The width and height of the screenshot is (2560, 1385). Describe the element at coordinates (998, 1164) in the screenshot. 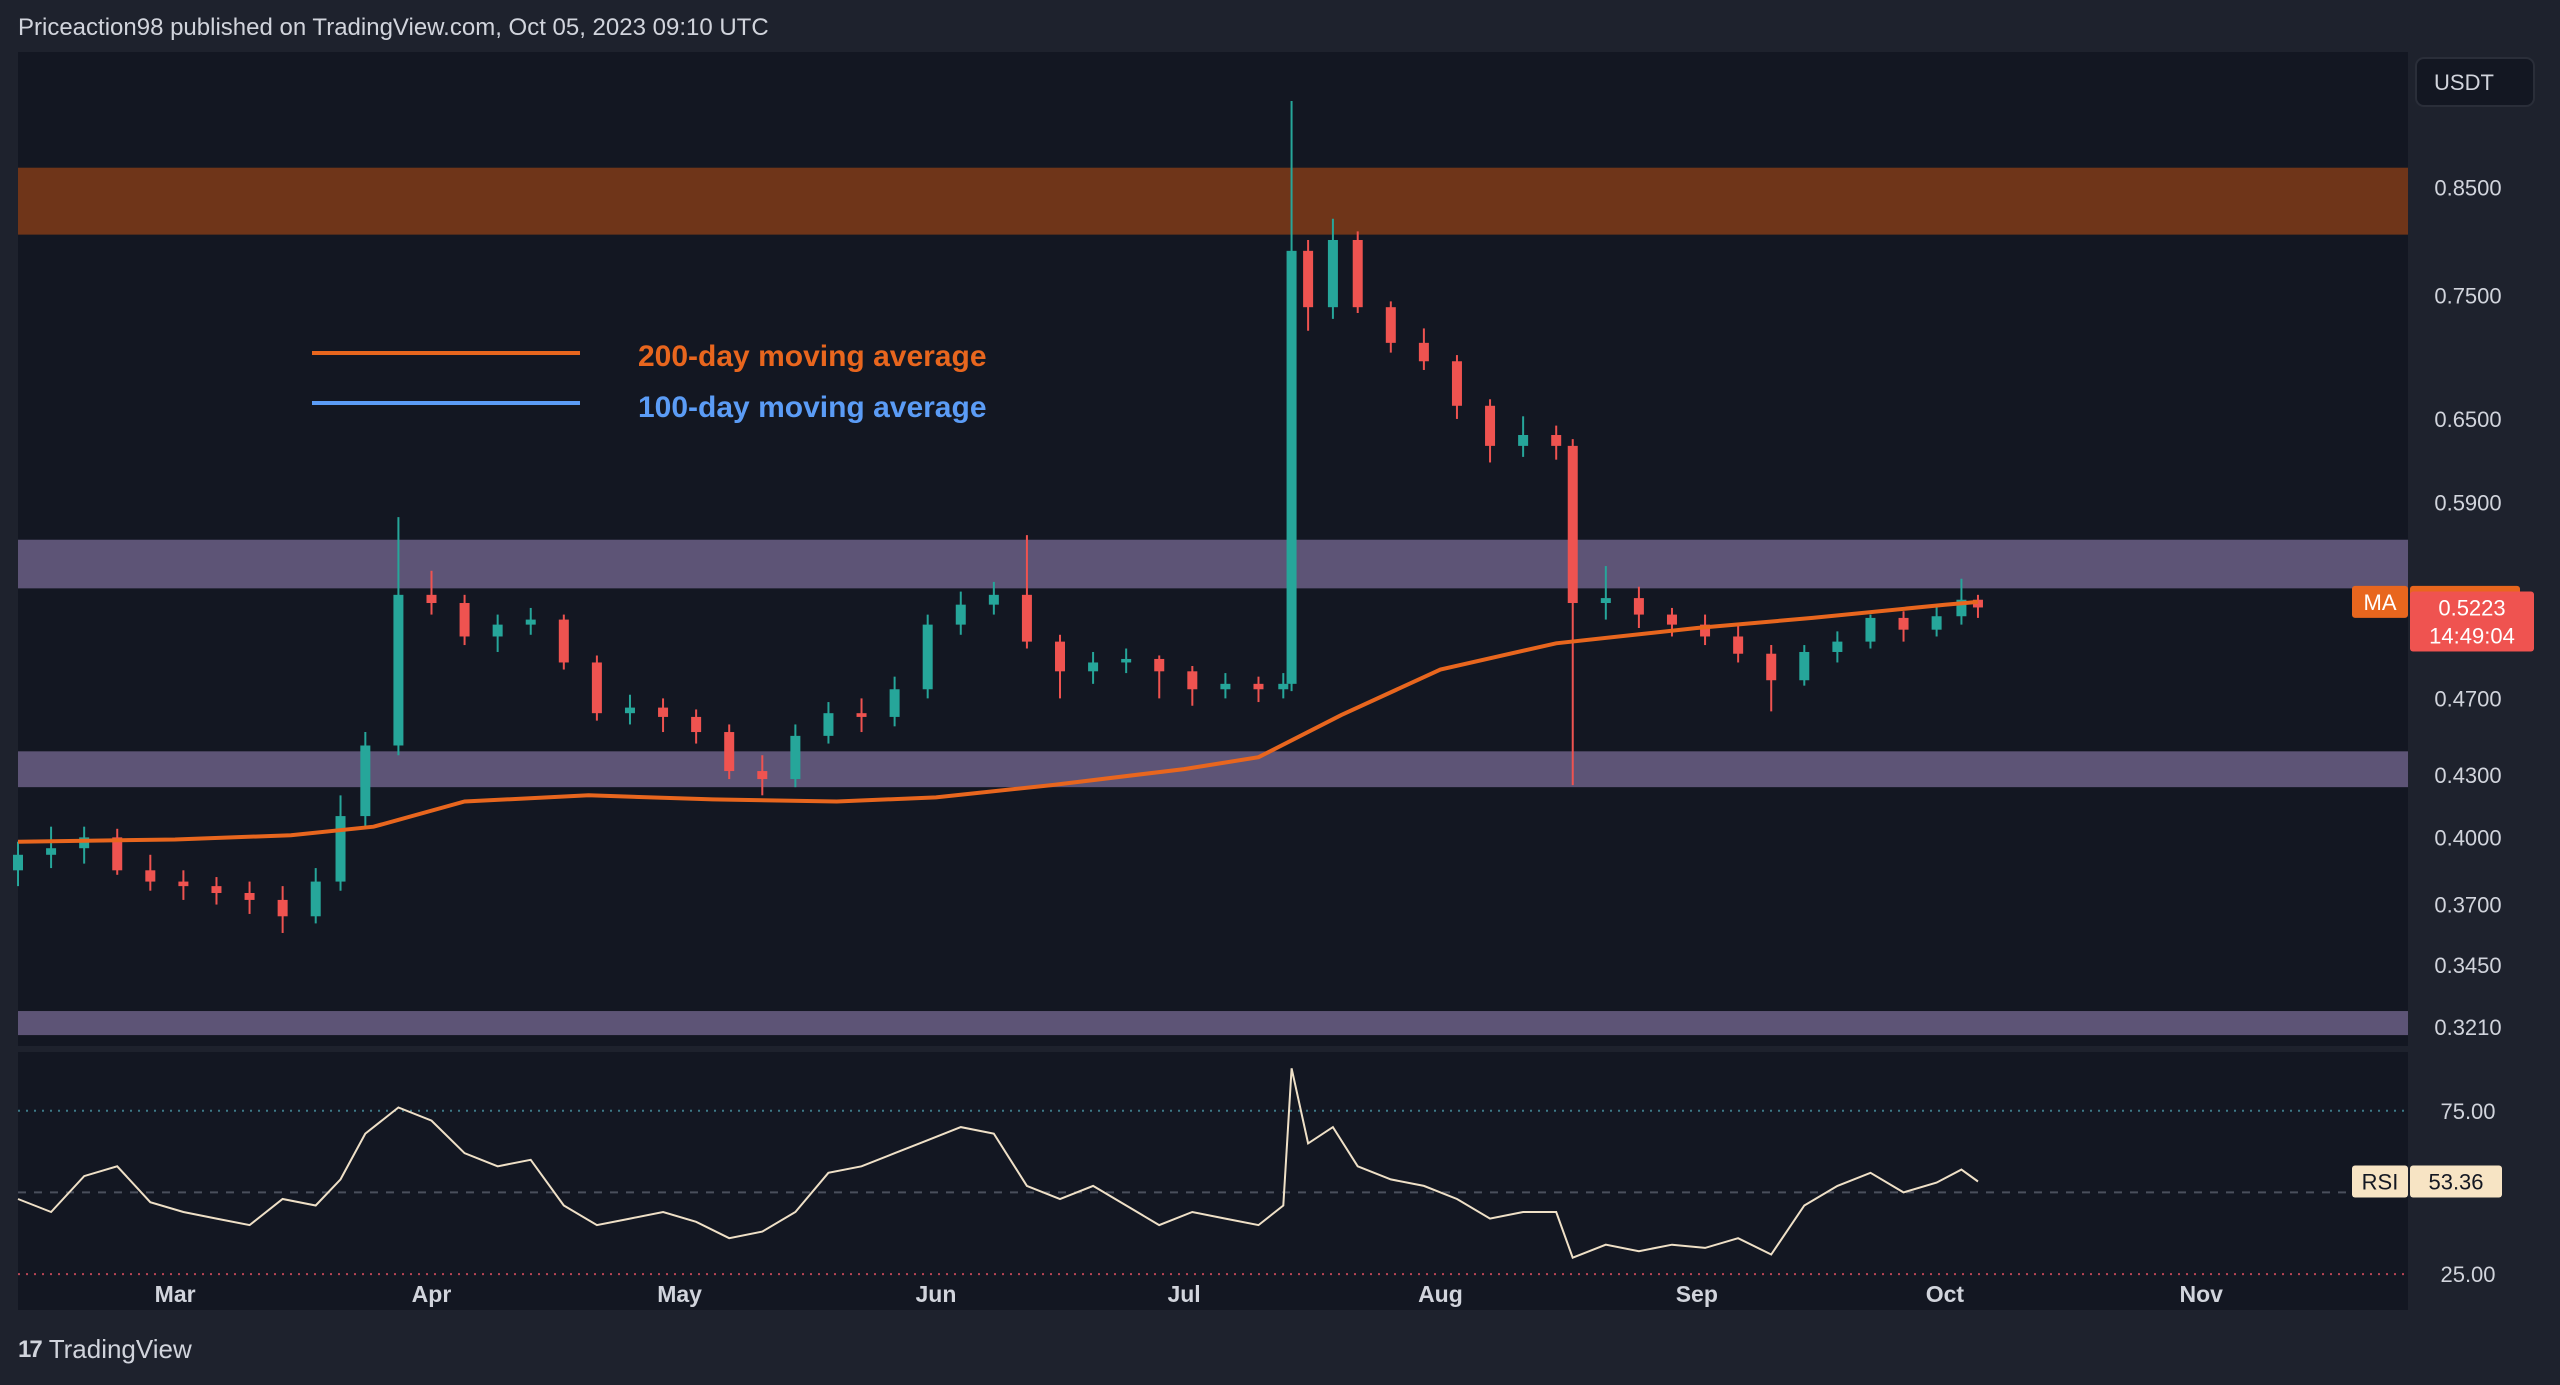

I see `rsi-line` at that location.